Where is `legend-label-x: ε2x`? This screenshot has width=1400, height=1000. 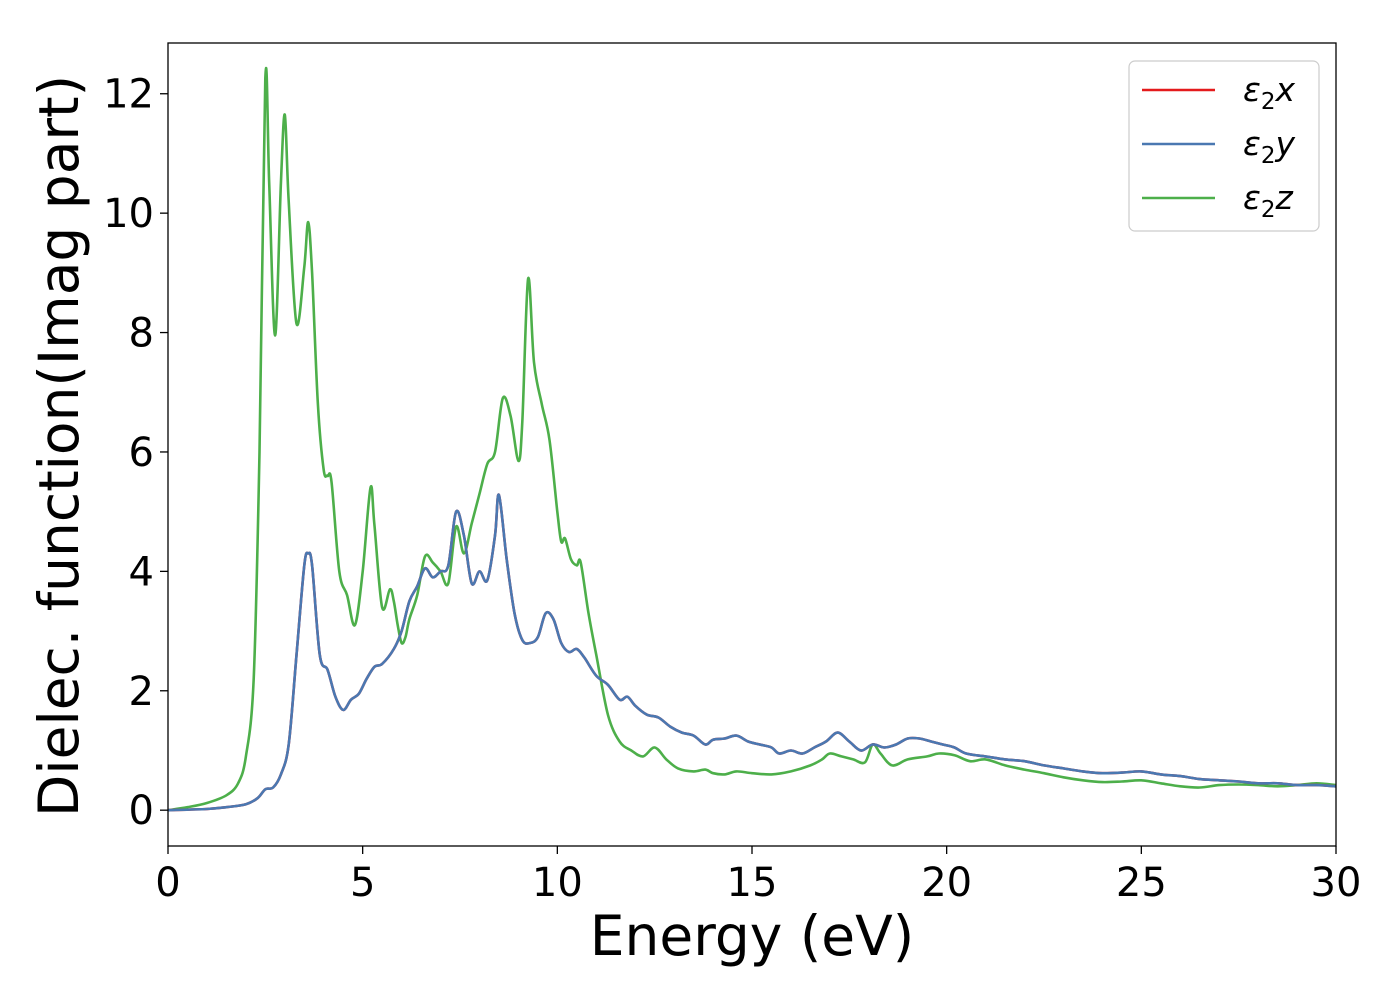 legend-label-x: ε2x is located at coordinates (1269, 92).